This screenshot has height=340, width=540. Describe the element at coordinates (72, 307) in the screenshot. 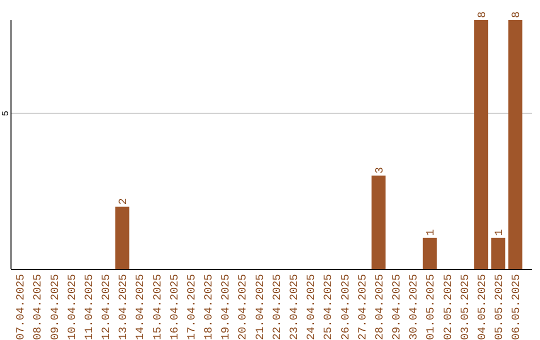

I see `x-tick-label: 10.04.2025` at that location.